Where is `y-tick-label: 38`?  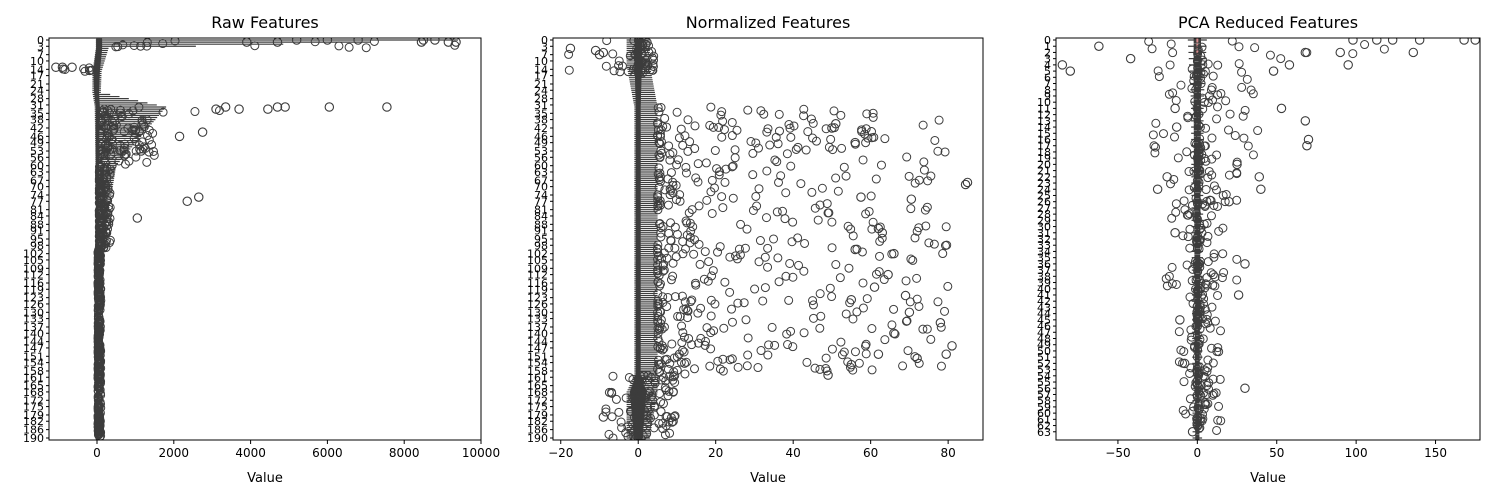
y-tick-label: 38 is located at coordinates (541, 120).